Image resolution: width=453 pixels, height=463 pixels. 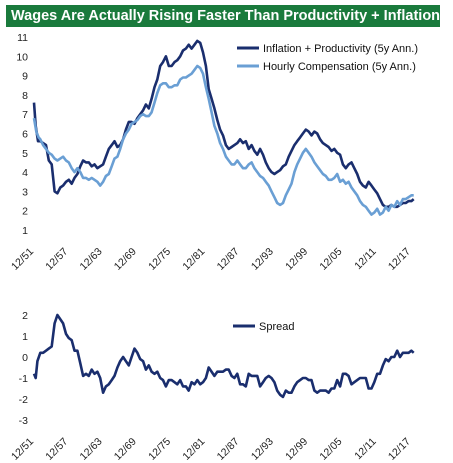 What do you see at coordinates (23, 379) in the screenshot?
I see `y-tick-label: -1` at bounding box center [23, 379].